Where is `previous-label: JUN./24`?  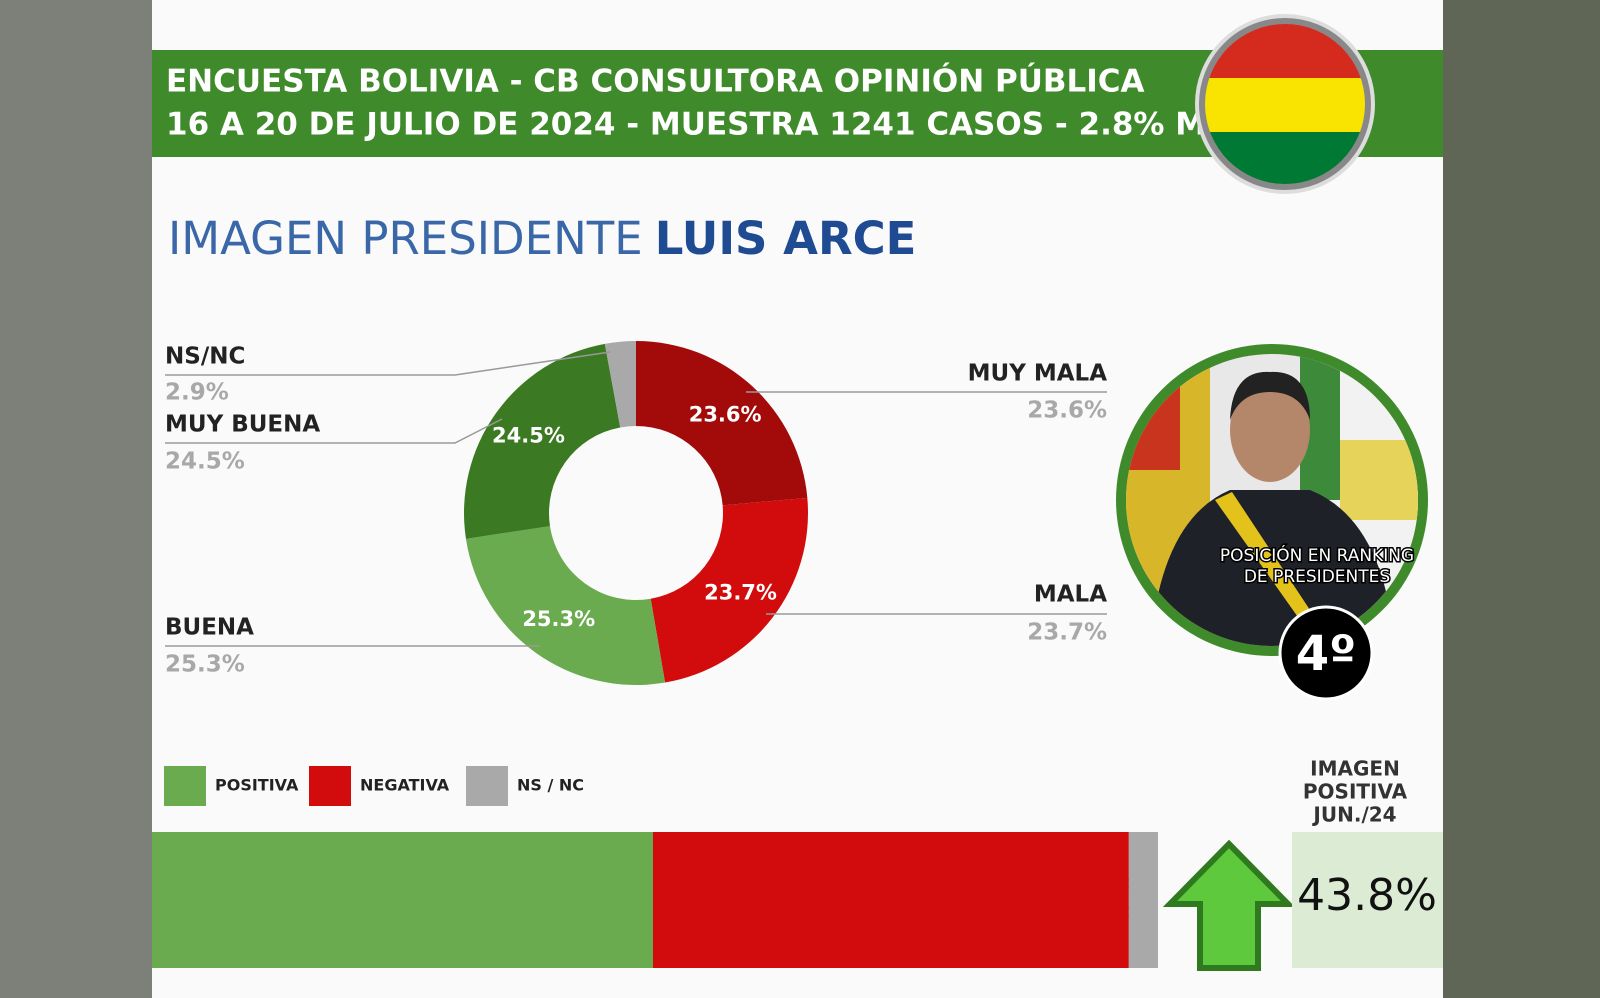 previous-label: JUN./24 is located at coordinates (1353, 815).